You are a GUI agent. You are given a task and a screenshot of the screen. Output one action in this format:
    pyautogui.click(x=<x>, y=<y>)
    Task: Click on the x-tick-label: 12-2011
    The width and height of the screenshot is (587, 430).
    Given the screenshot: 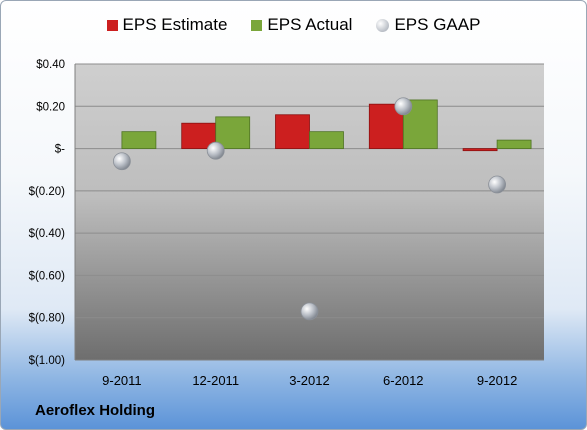 What is the action you would take?
    pyautogui.click(x=215, y=380)
    